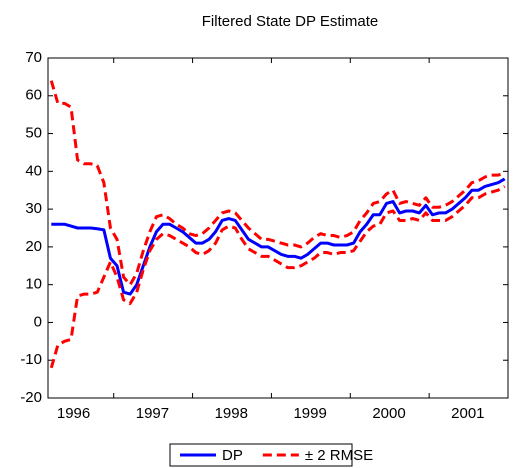 This screenshot has width=522, height=468. Describe the element at coordinates (467, 413) in the screenshot. I see `x-tick-label: 2001` at that location.